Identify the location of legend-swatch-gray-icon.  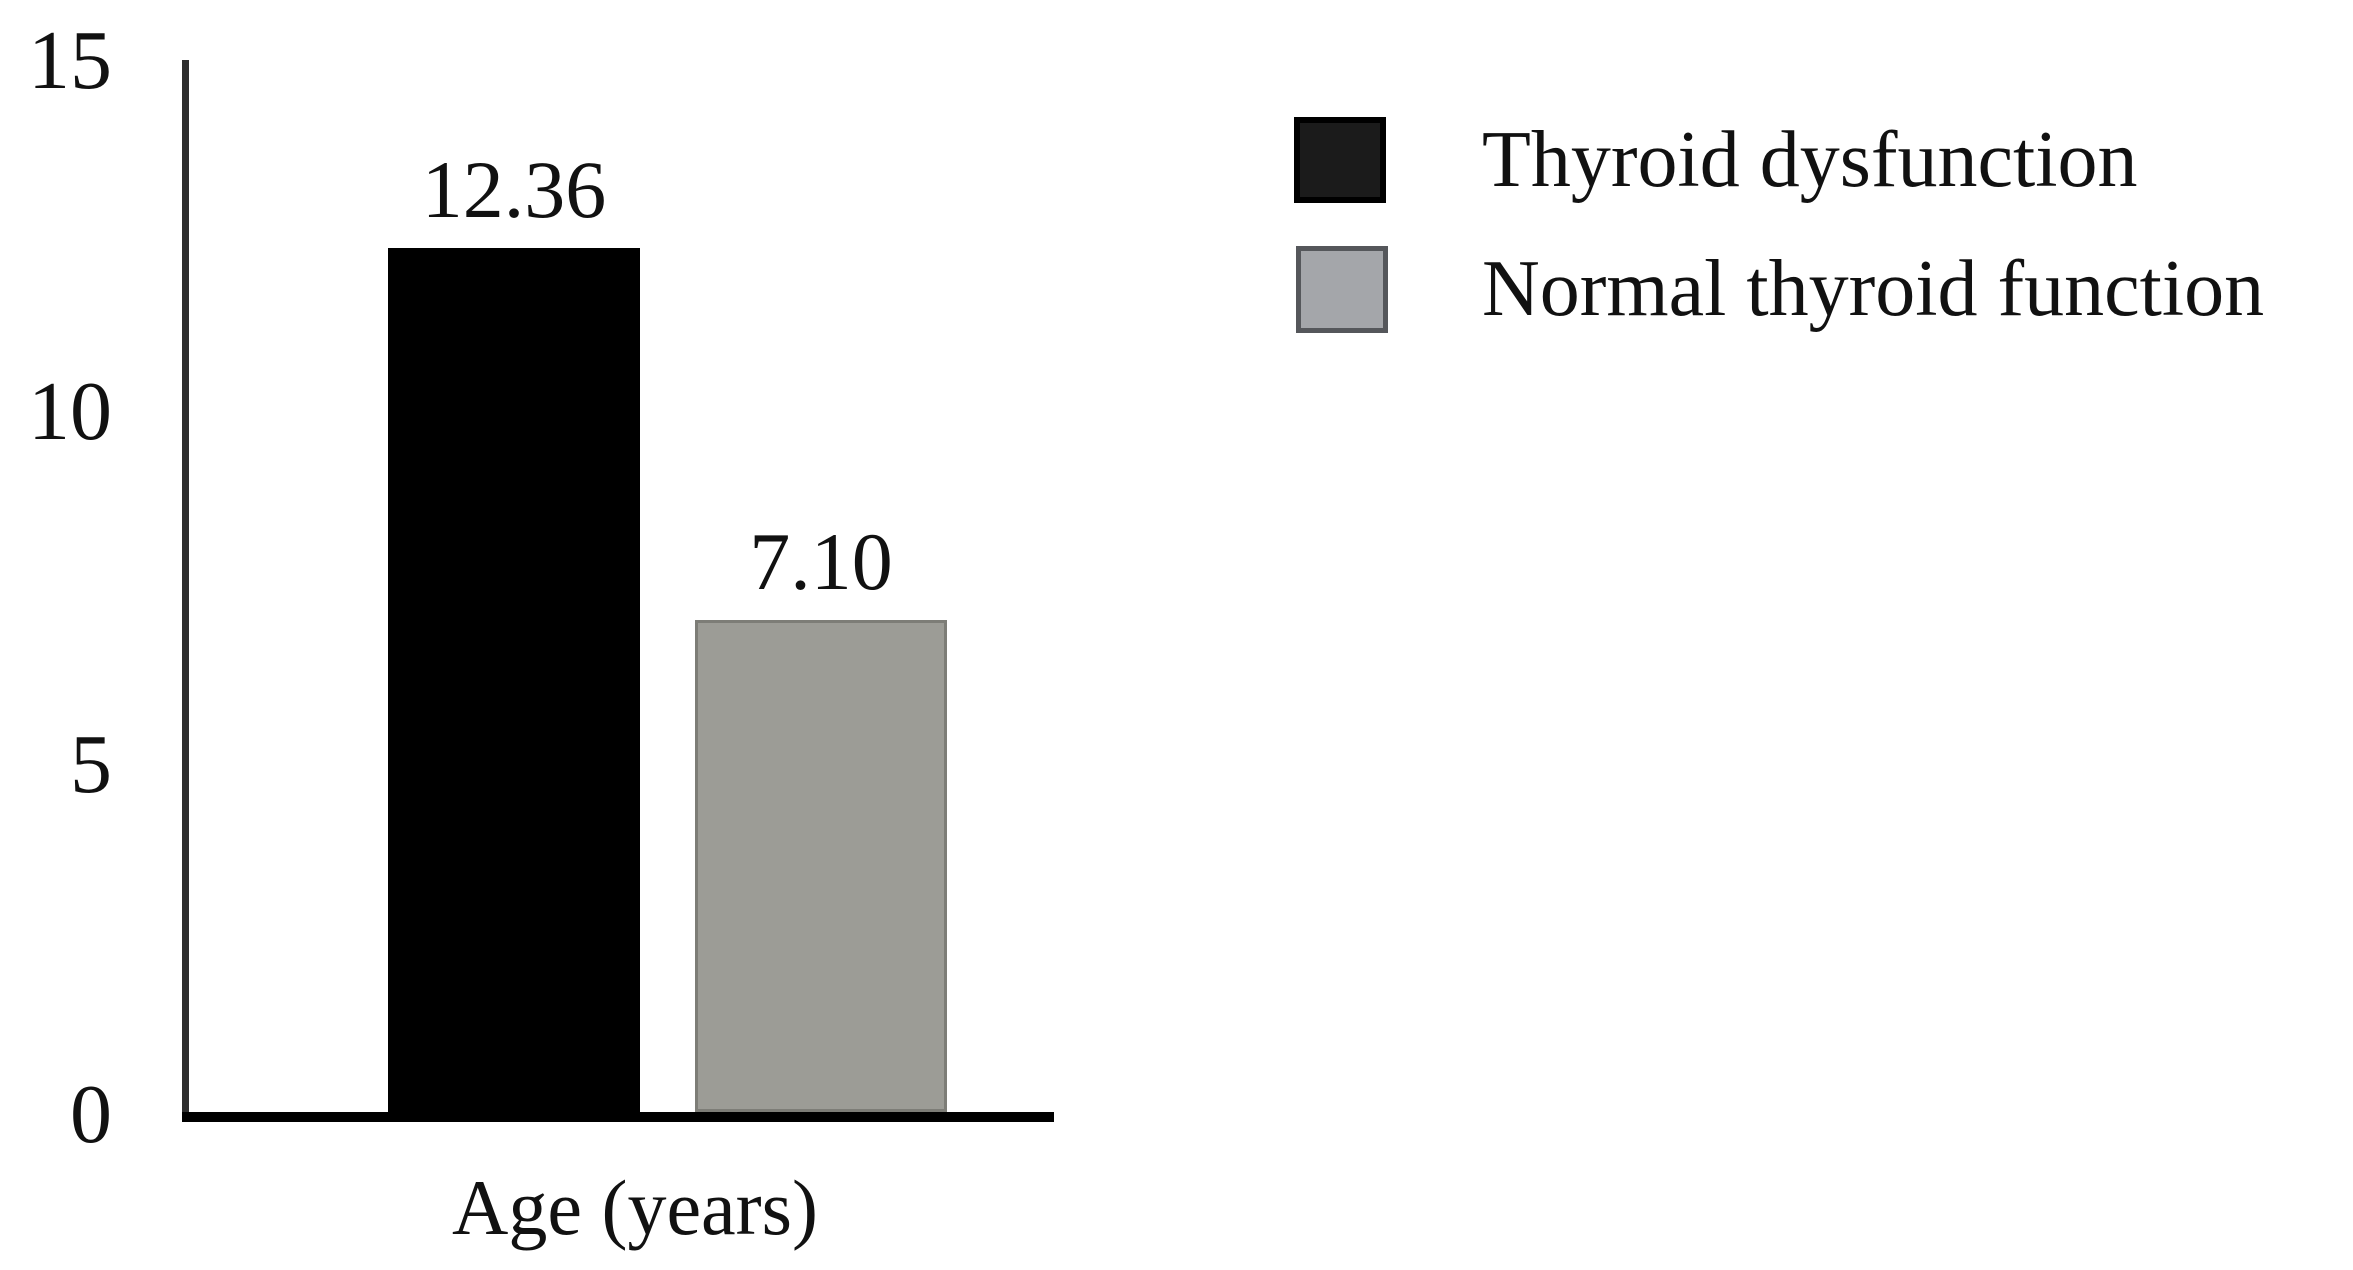
(1342, 289).